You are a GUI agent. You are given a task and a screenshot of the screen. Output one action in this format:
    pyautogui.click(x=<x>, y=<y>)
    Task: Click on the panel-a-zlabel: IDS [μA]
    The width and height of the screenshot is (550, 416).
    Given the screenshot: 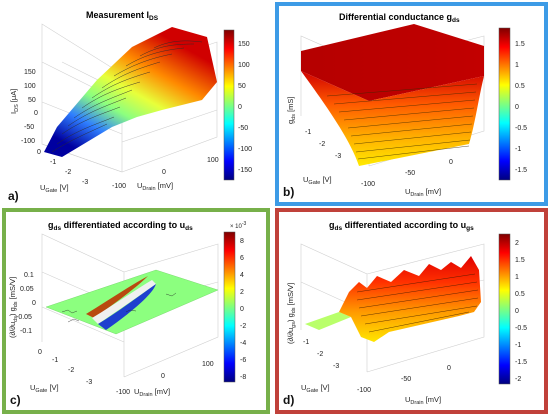 What is the action you would take?
    pyautogui.click(x=14, y=101)
    